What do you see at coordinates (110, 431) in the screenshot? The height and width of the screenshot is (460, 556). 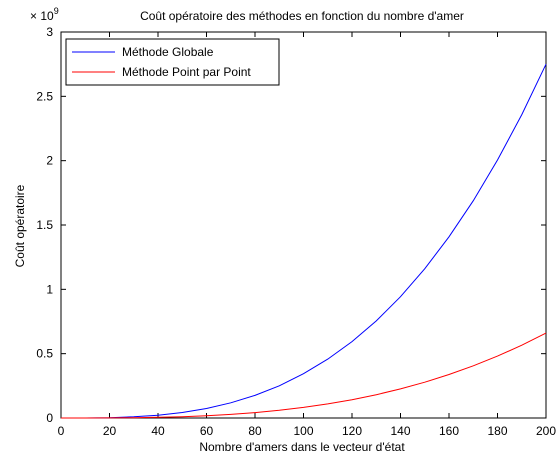 I see `x-tick-label-1: 20` at bounding box center [110, 431].